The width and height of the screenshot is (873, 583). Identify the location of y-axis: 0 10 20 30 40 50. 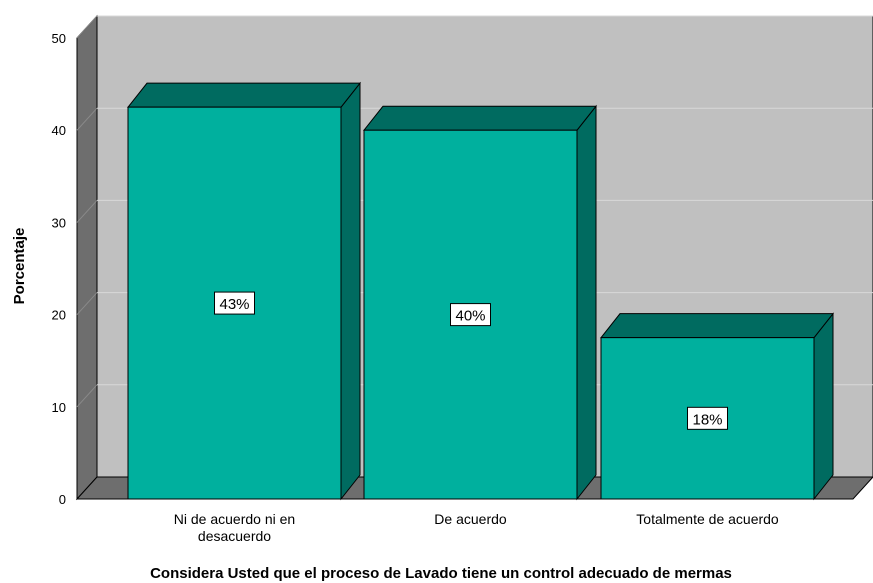
(59, 269).